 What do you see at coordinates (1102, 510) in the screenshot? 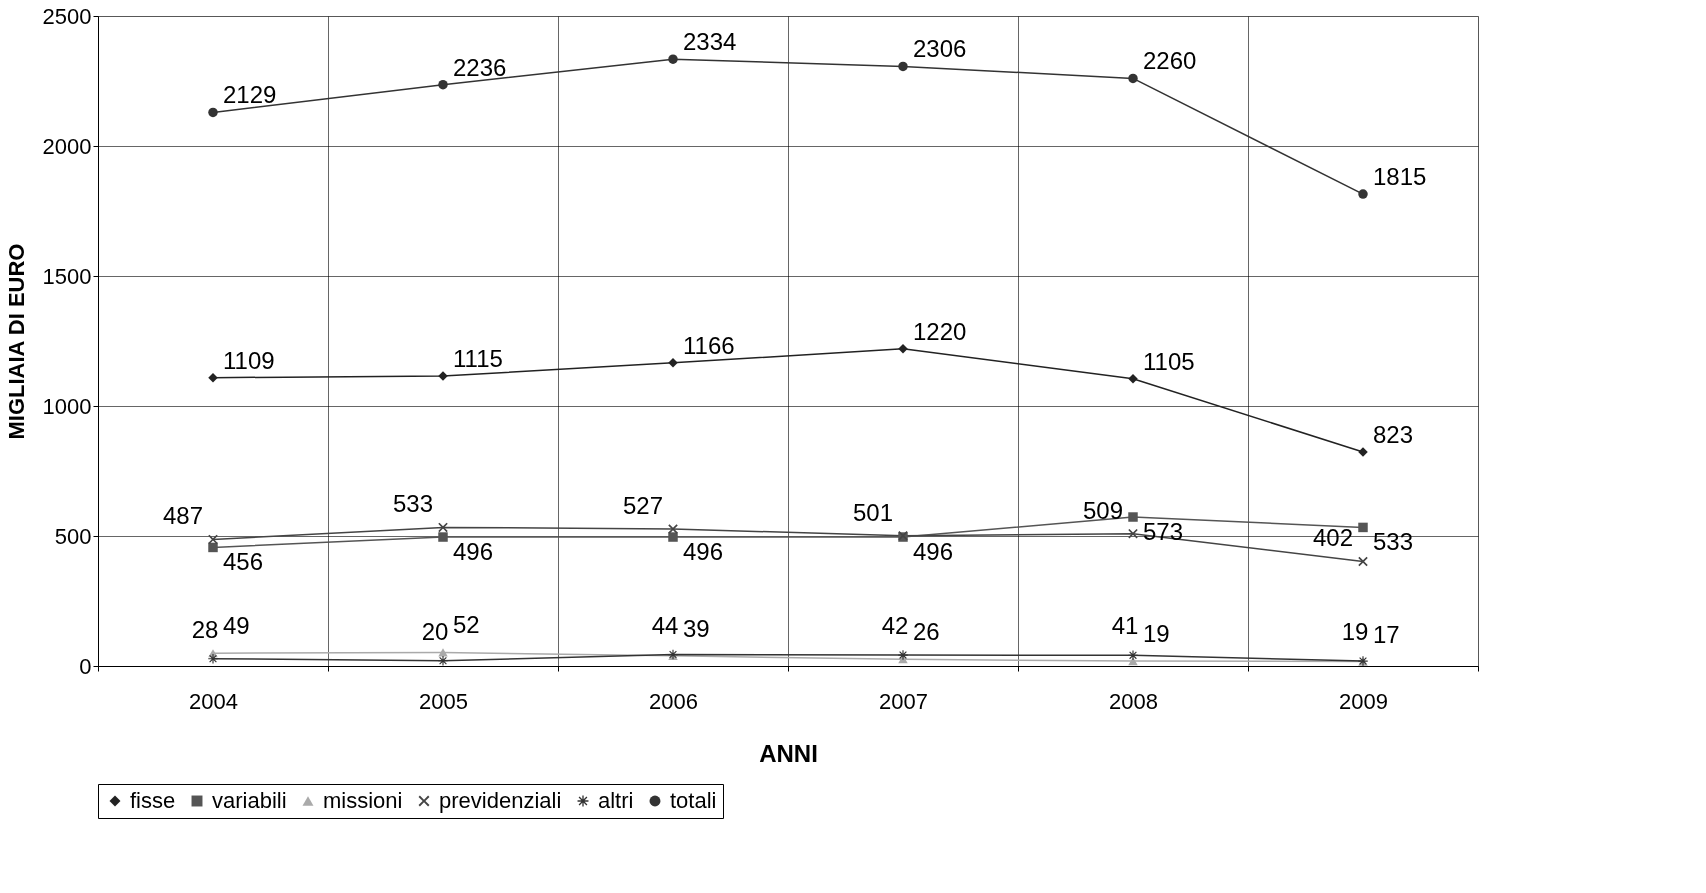
I see `data-label: 509` at bounding box center [1102, 510].